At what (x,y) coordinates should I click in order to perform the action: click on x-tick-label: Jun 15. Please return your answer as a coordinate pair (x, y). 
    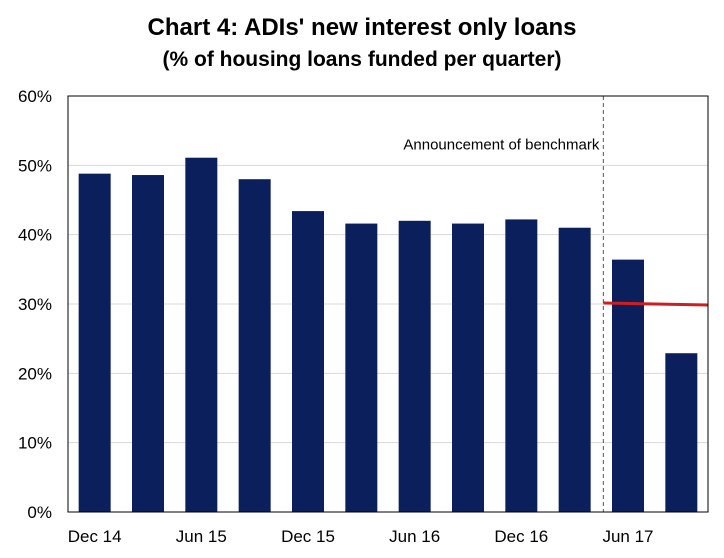
    Looking at the image, I should click on (201, 536).